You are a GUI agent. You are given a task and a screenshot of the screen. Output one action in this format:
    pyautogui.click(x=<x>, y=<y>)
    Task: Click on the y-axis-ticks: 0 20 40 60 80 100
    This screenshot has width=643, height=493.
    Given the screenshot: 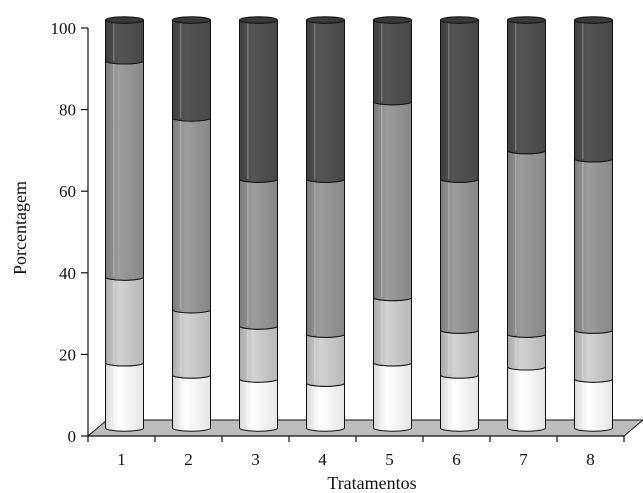 What is the action you would take?
    pyautogui.click(x=69, y=232)
    